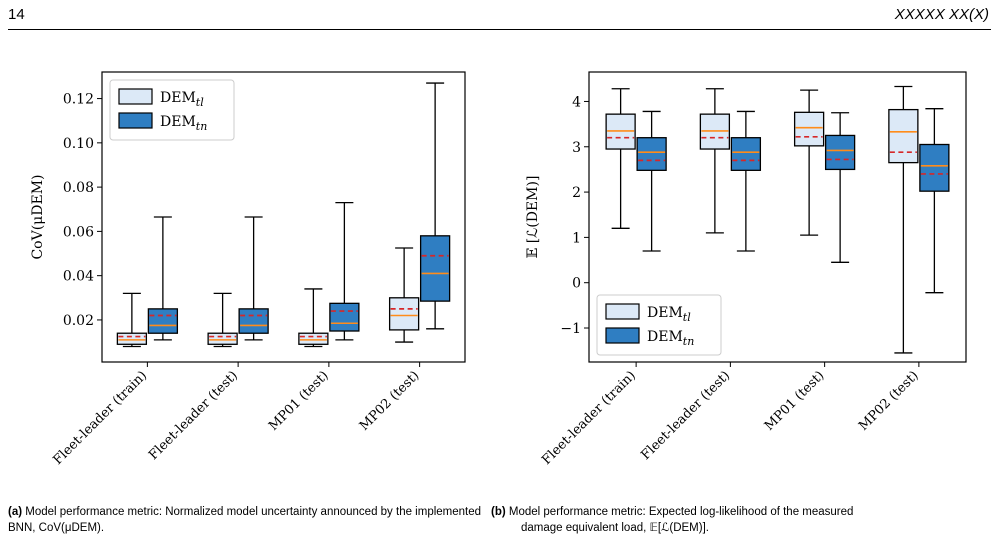 This screenshot has width=999, height=547. Describe the element at coordinates (659, 325) in the screenshot. I see `panel-b-legend: DEMtl DEMtn` at that location.